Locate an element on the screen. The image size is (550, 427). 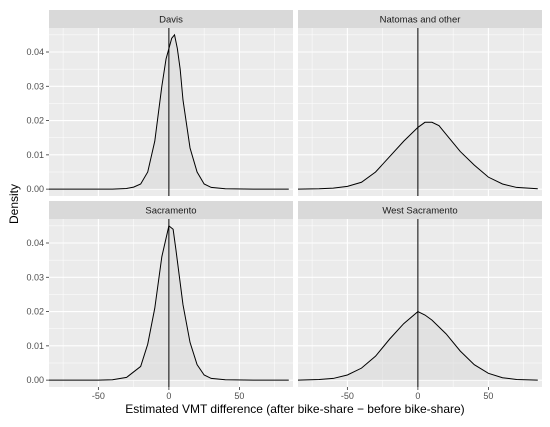
facet-strip-label: Natomas and other is located at coordinates (420, 20).